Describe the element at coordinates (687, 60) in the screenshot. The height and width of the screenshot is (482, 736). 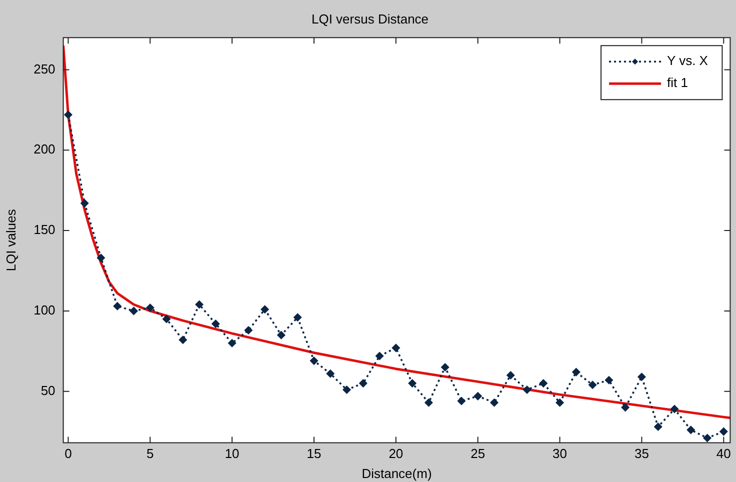
I see `legend-label: Y vs. X` at that location.